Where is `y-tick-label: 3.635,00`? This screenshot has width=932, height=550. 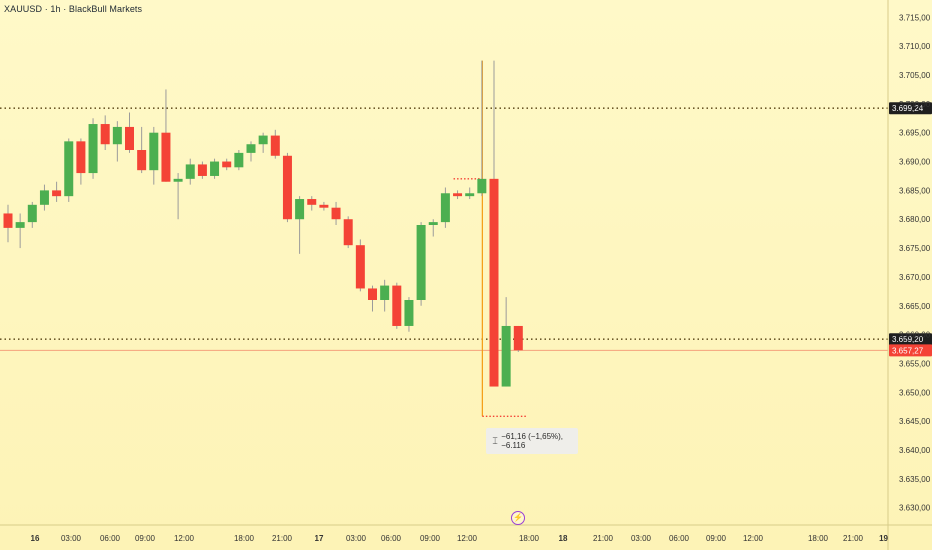
y-tick-label: 3.635,00 is located at coordinates (915, 479).